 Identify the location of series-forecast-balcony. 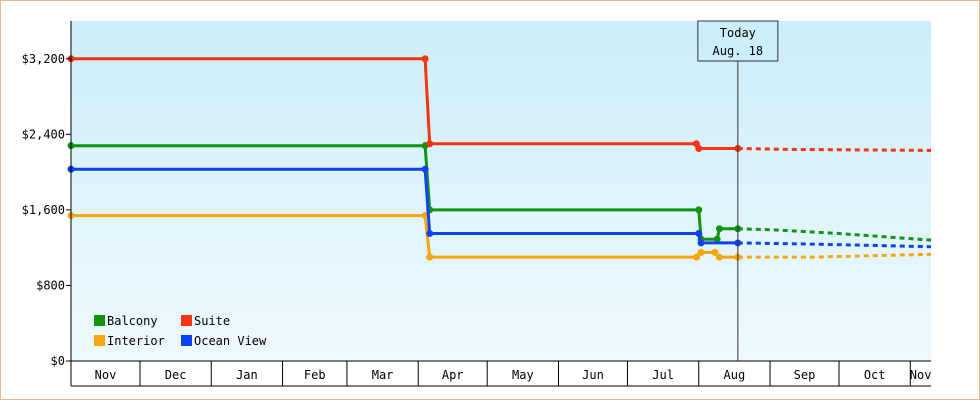
(834, 234).